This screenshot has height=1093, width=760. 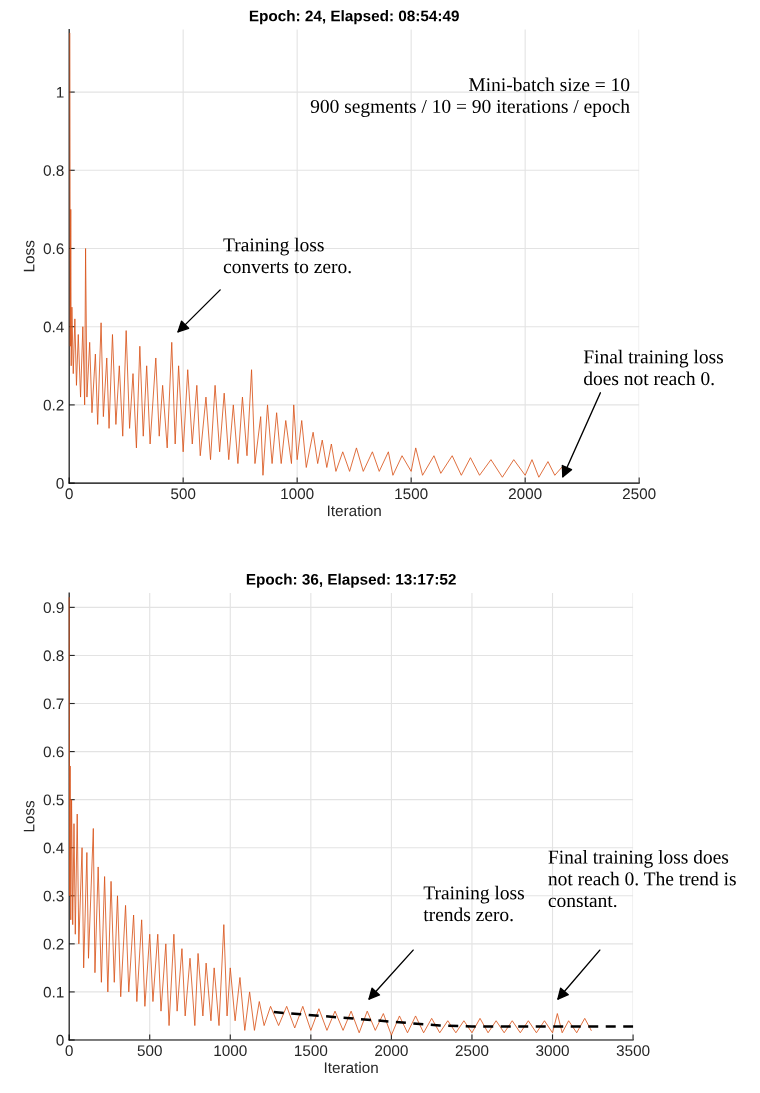 I want to click on annotation: Training loss trends zero., so click(x=473, y=903).